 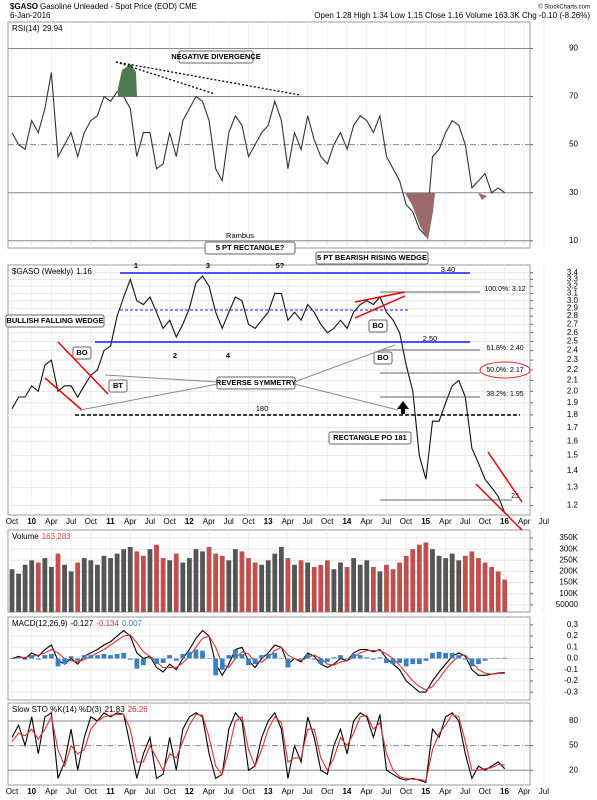 What do you see at coordinates (215, 56) in the screenshot?
I see `annotation: NEGATIVE DIVERGENCE` at bounding box center [215, 56].